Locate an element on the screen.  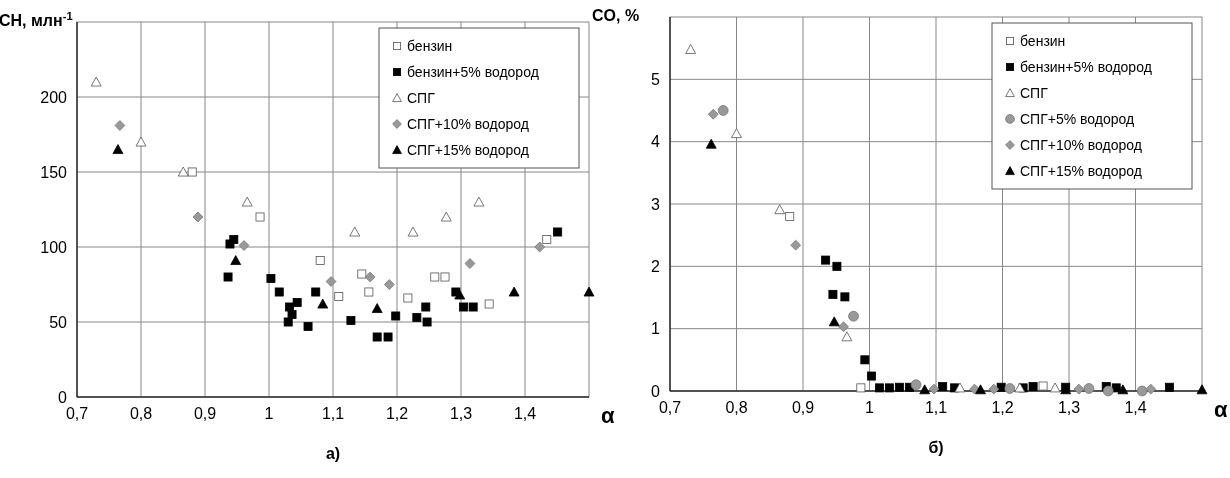
text: а) is located at coordinates (333, 453).